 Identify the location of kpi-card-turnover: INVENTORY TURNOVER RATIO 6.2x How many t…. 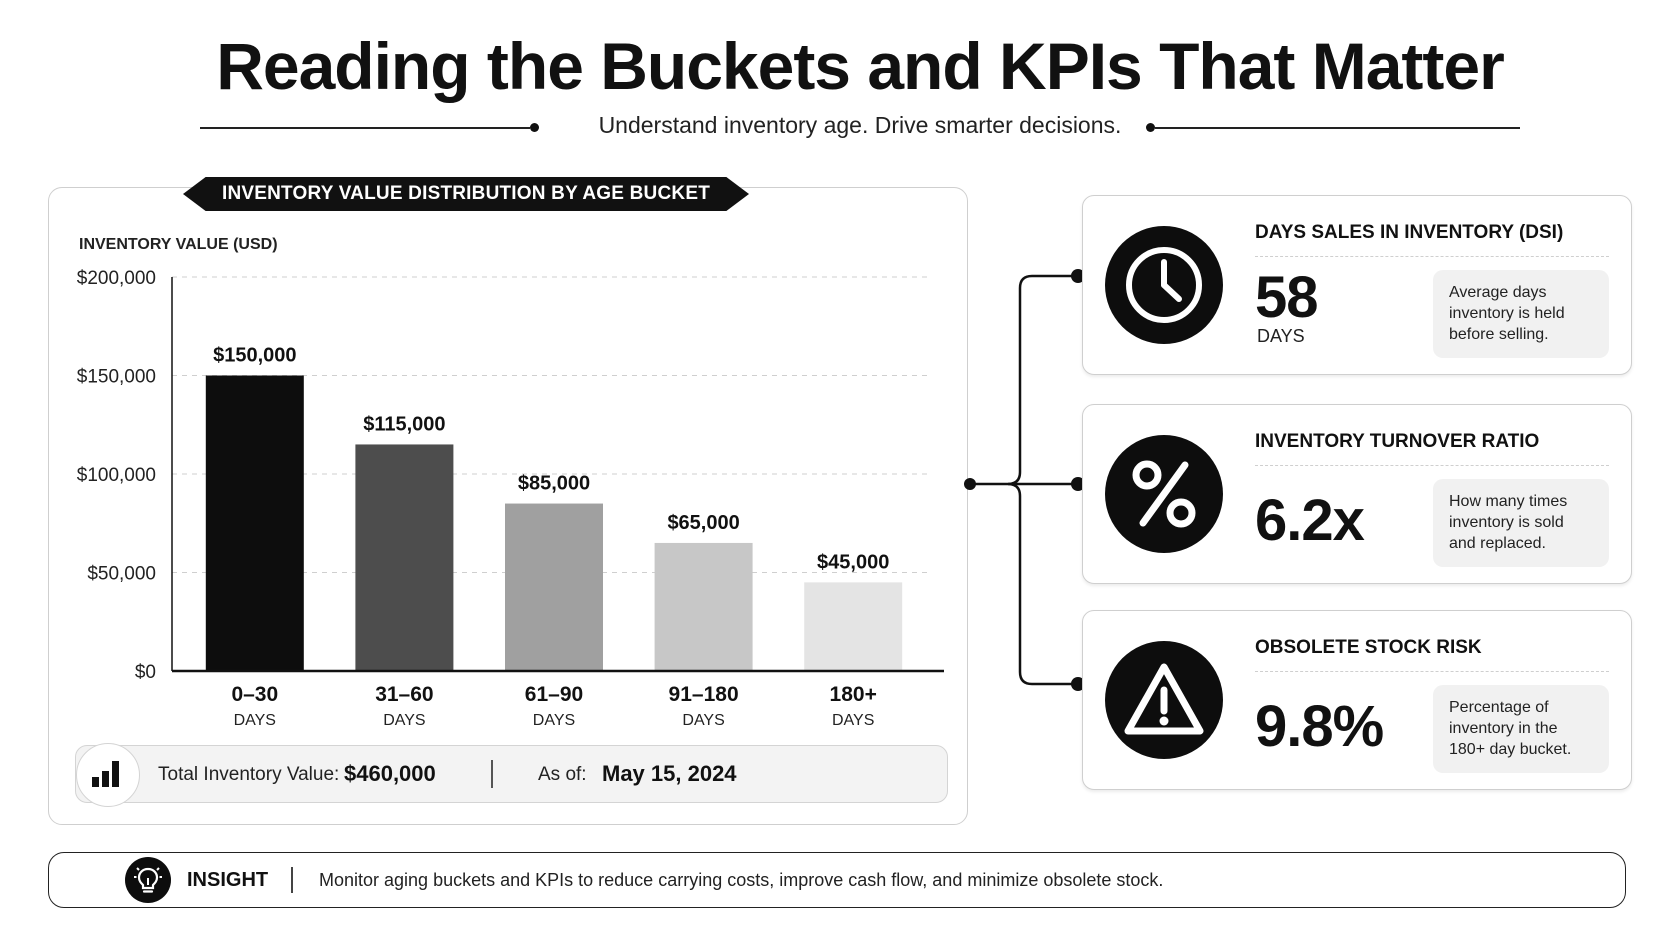
(1357, 494).